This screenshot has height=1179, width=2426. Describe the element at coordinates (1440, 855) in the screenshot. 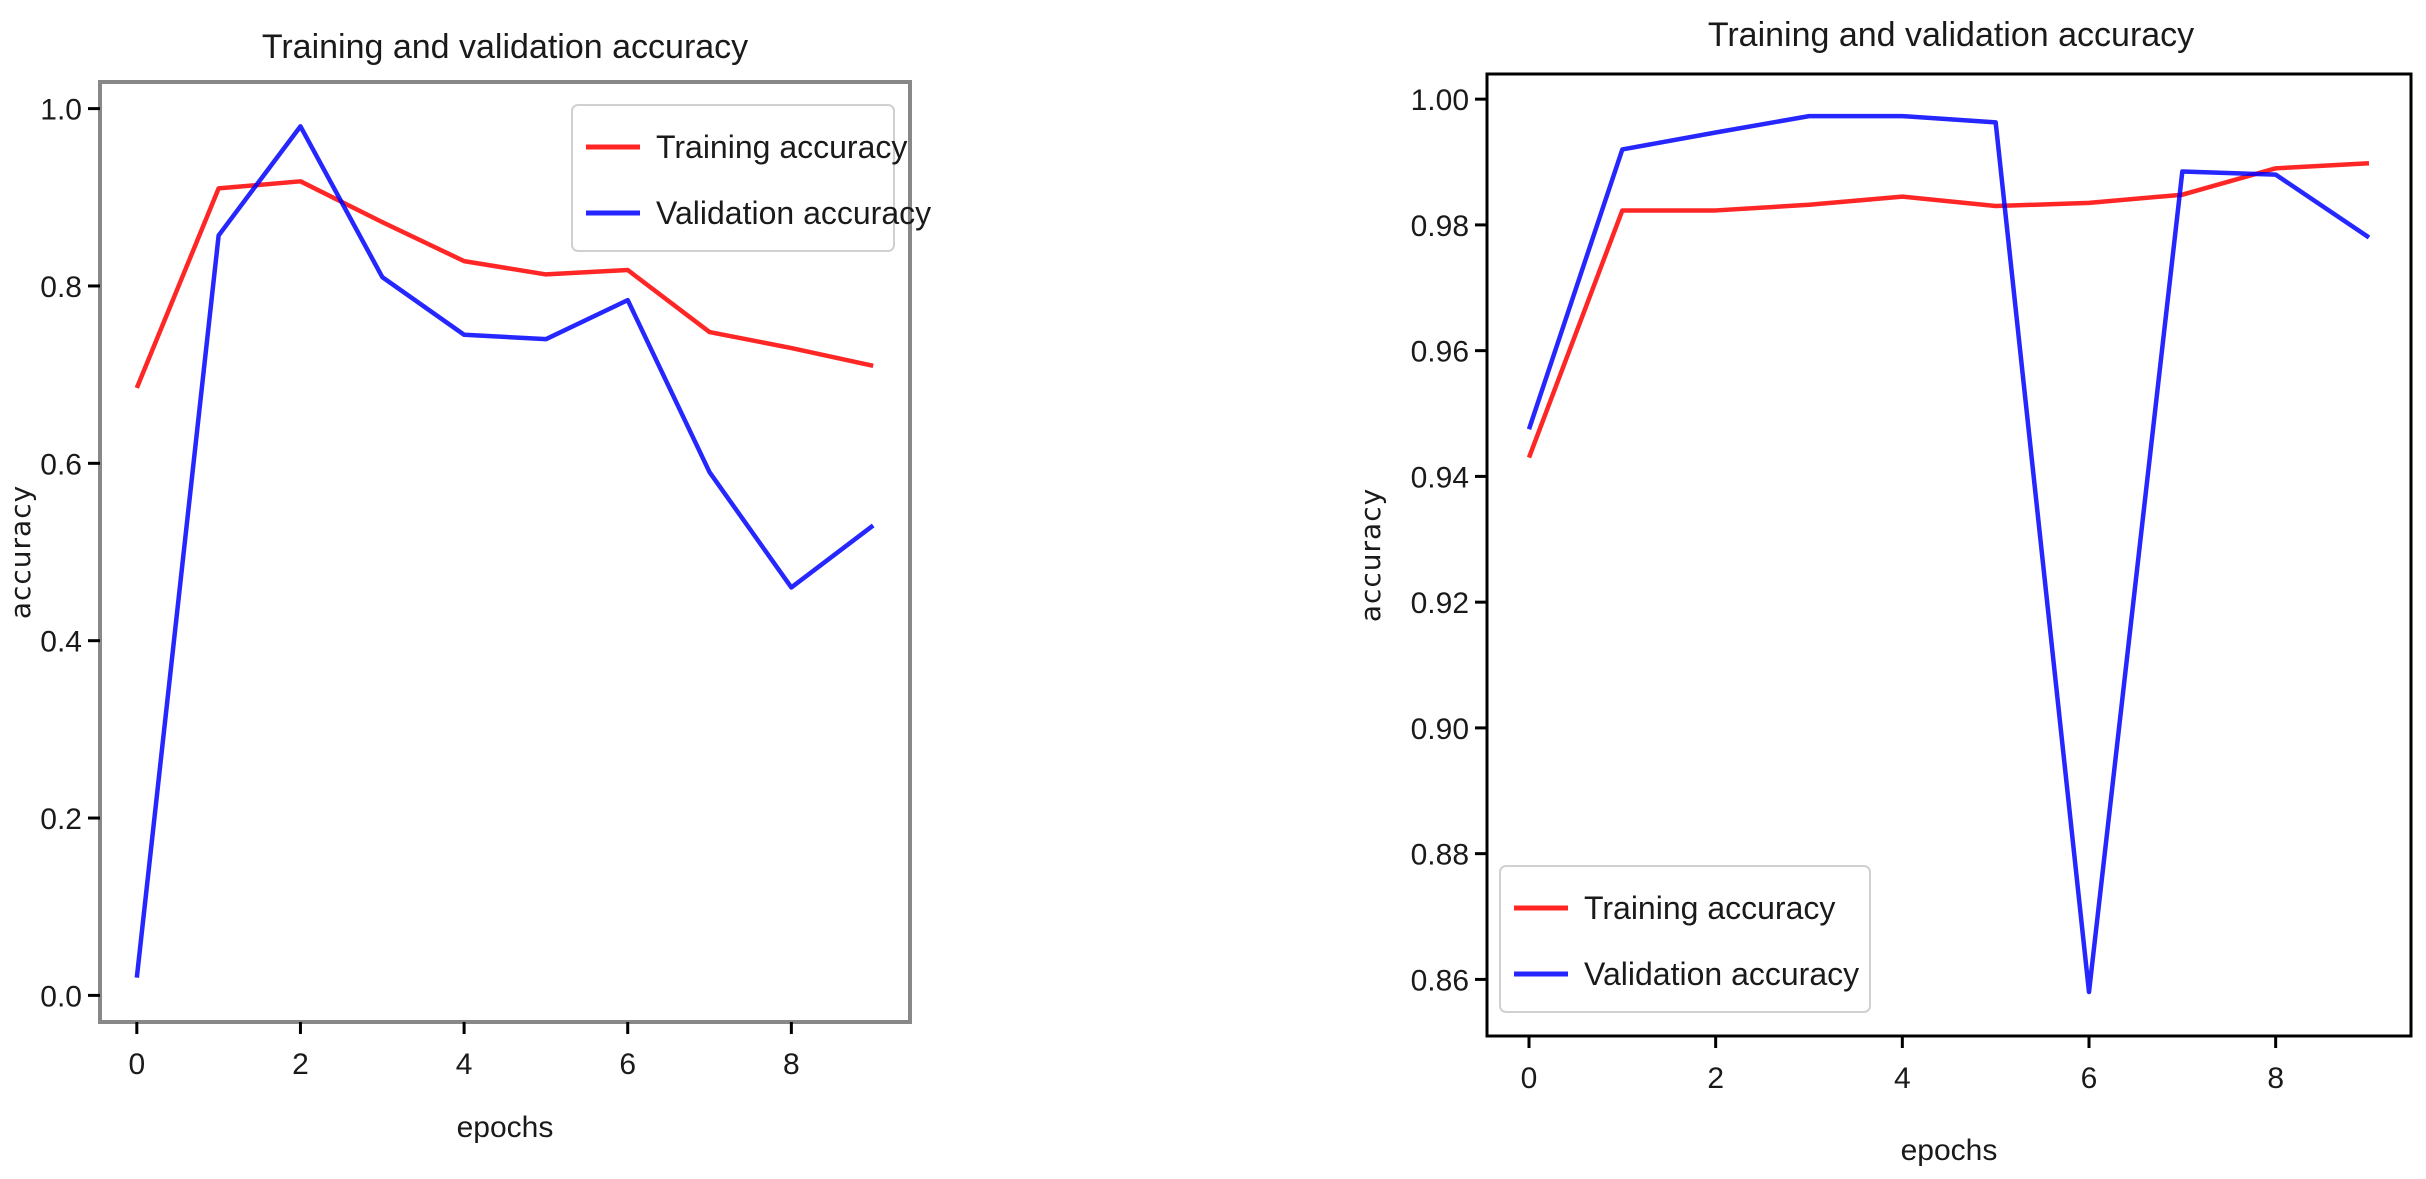

I see `y-tick-label: 0.88` at that location.